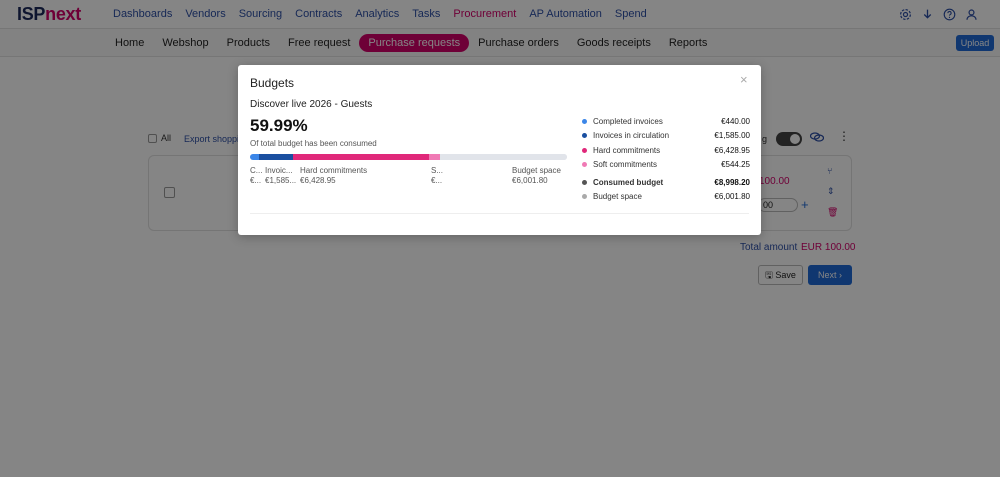 Image resolution: width=1000 pixels, height=477 pixels. Describe the element at coordinates (334, 170) in the screenshot. I see `bar-label-hard-title: Hard commitments` at that location.